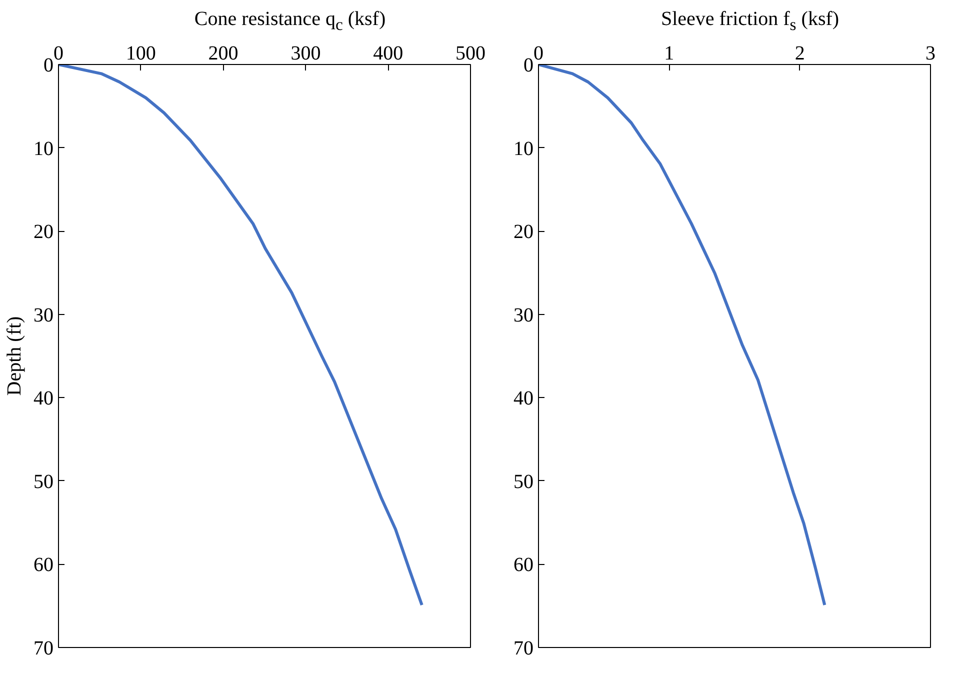 The height and width of the screenshot is (677, 977). Describe the element at coordinates (799, 53) in the screenshot. I see `x-tick-label: 2` at that location.